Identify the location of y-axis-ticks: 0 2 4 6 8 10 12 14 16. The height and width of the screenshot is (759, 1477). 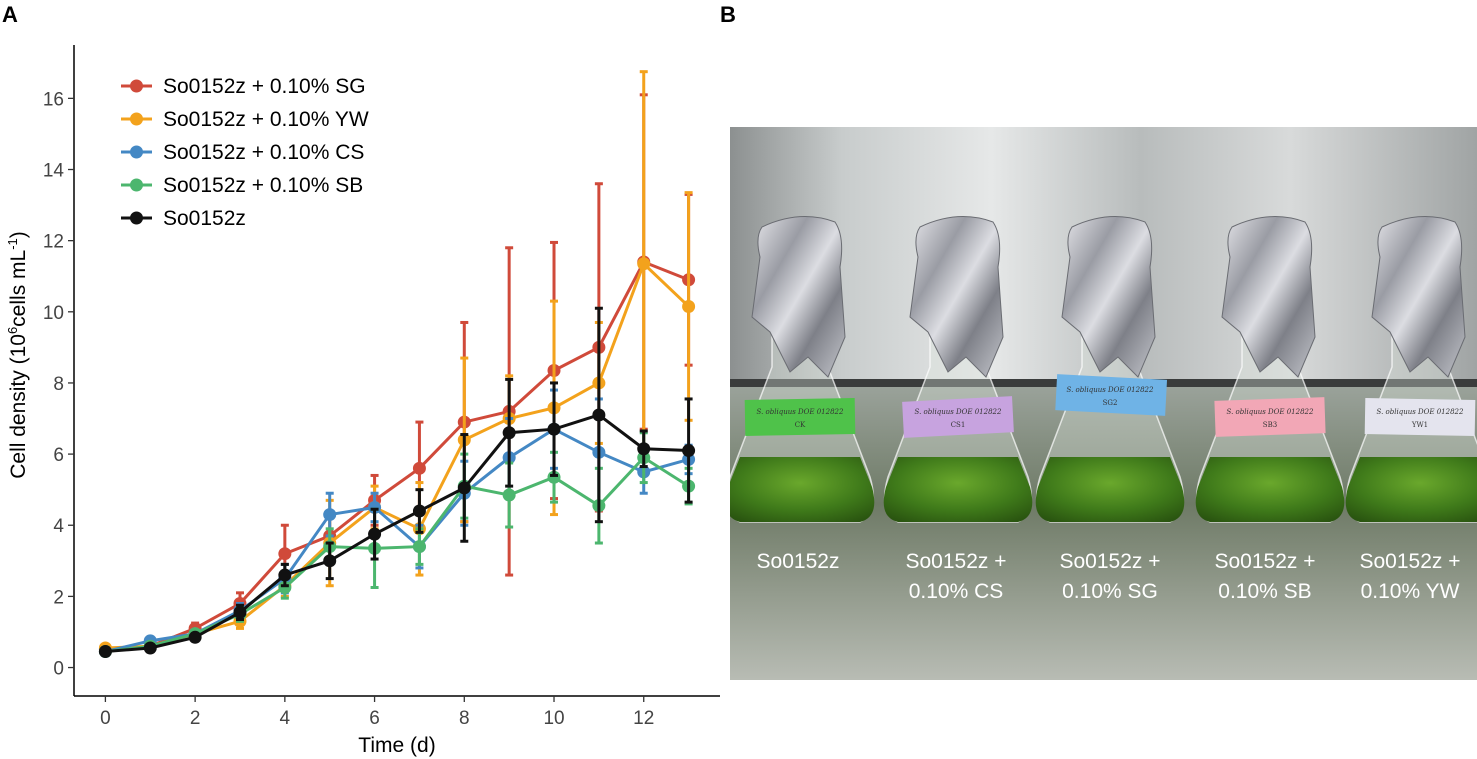
(58, 384).